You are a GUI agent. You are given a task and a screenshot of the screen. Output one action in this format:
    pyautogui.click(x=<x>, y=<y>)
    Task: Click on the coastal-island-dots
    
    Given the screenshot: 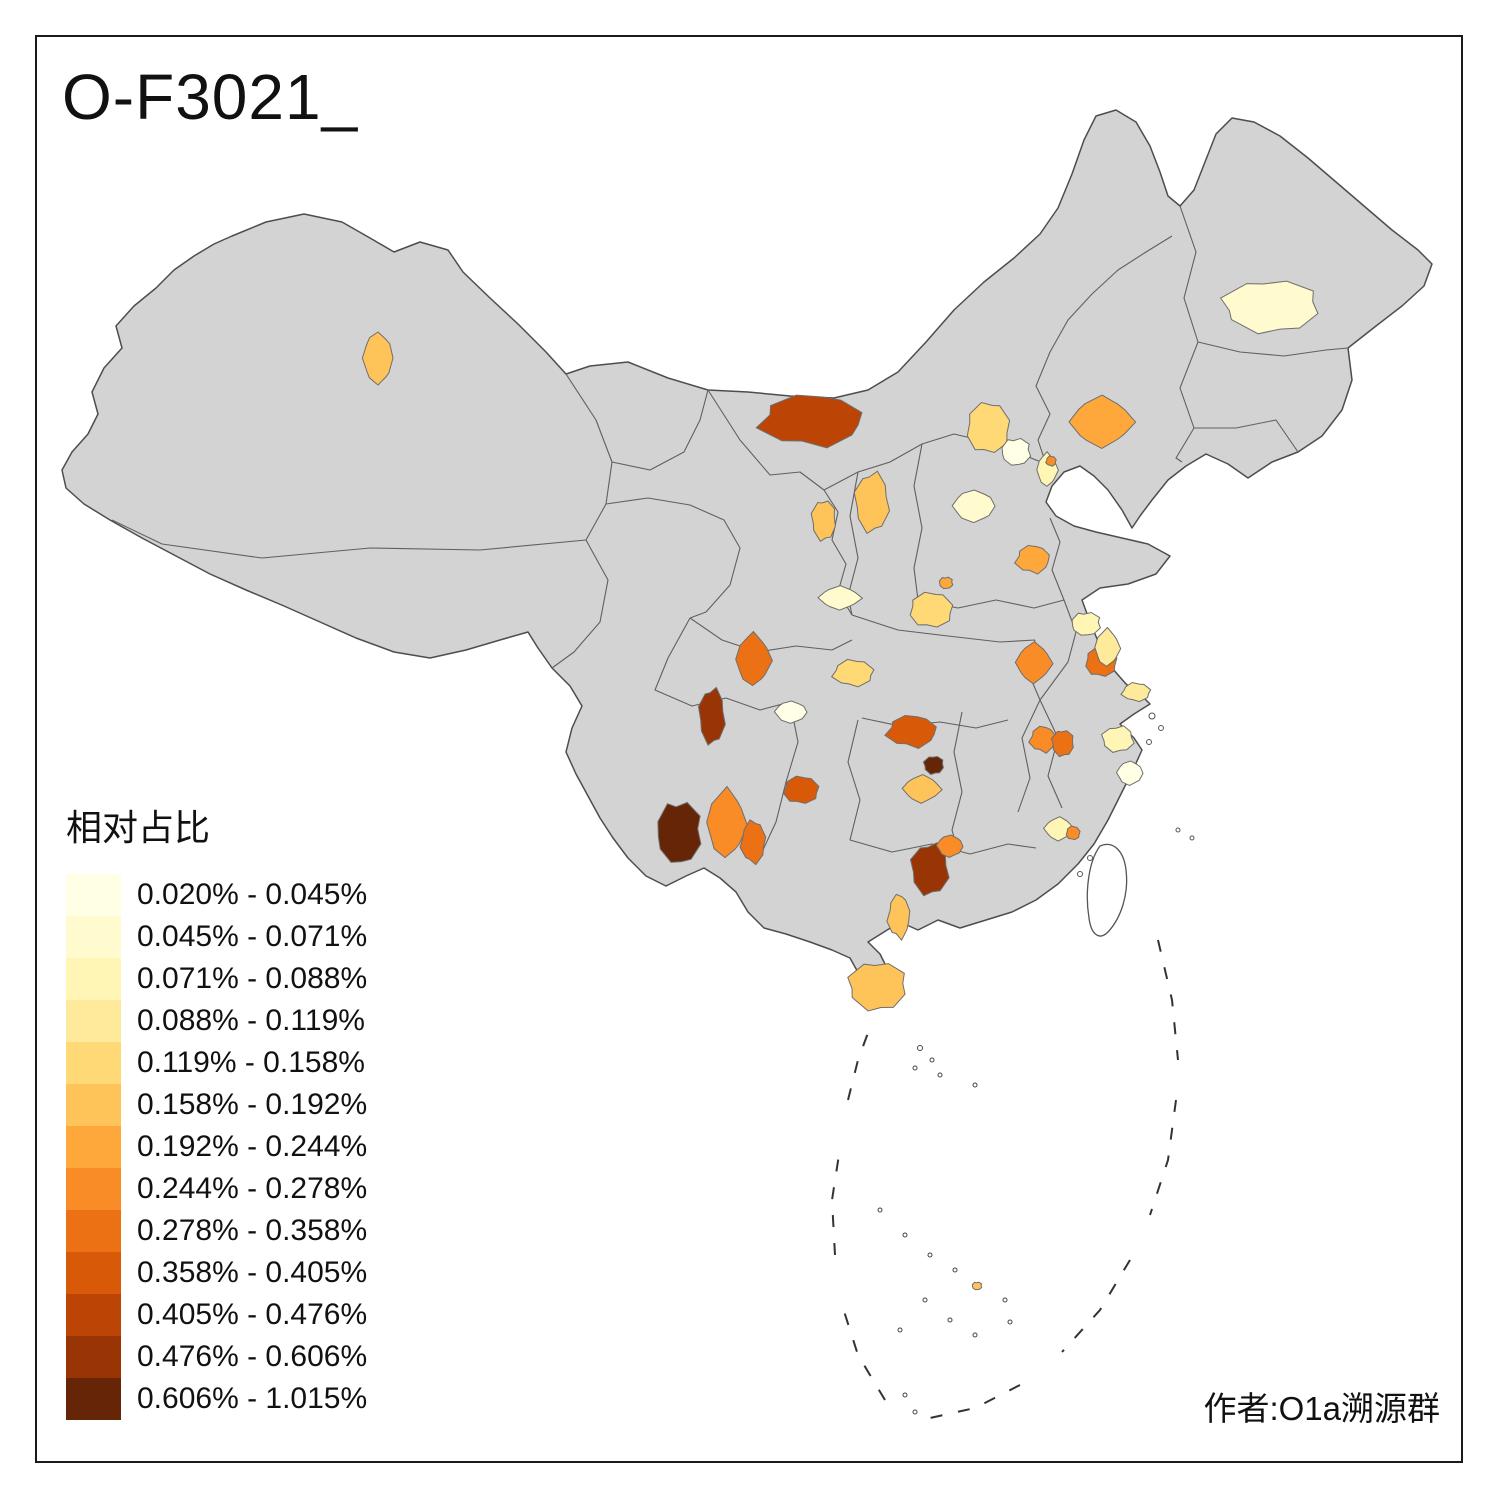 What is the action you would take?
    pyautogui.click(x=1136, y=794)
    